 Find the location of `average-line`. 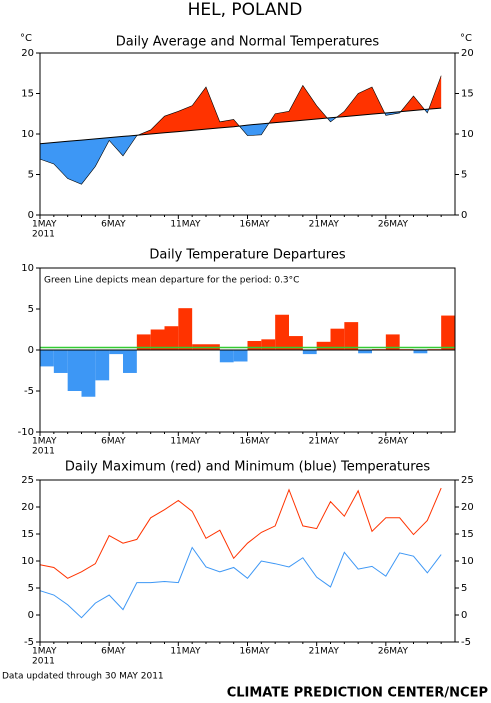

average-line is located at coordinates (240, 130).